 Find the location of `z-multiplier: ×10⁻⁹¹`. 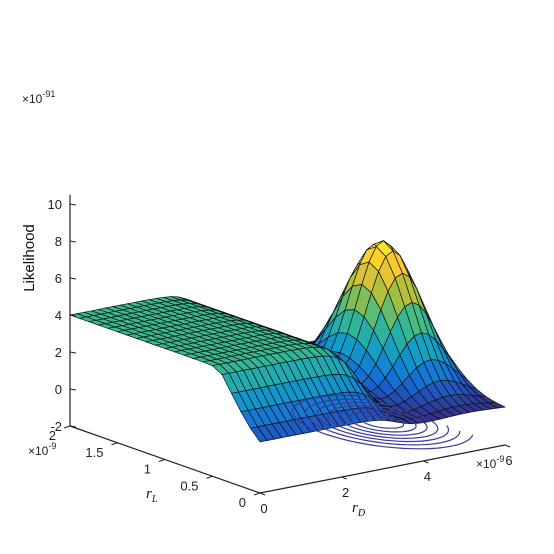

z-multiplier: ×10⁻⁹¹ is located at coordinates (38, 97).